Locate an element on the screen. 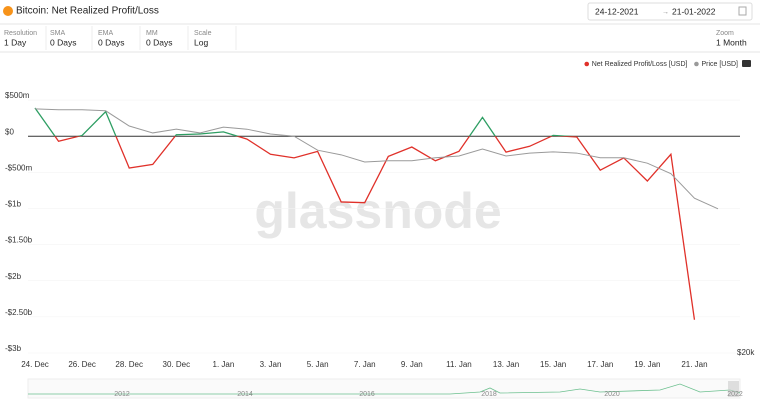 The width and height of the screenshot is (760, 403). x-tick-label: 3. Jan is located at coordinates (271, 364).